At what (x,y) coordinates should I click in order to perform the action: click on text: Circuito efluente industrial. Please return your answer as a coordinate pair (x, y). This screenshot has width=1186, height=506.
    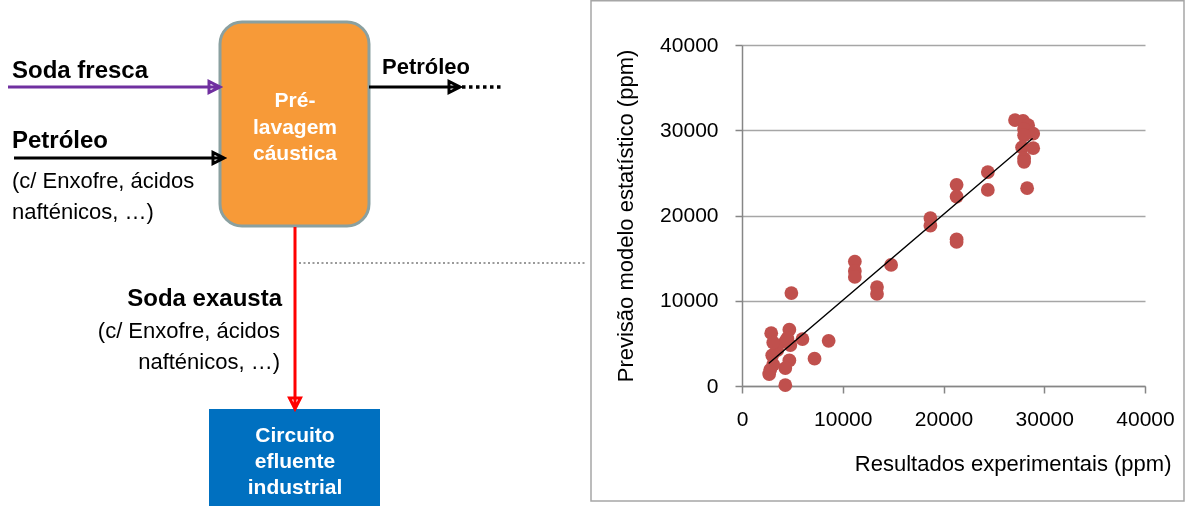
    Looking at the image, I should click on (295, 460).